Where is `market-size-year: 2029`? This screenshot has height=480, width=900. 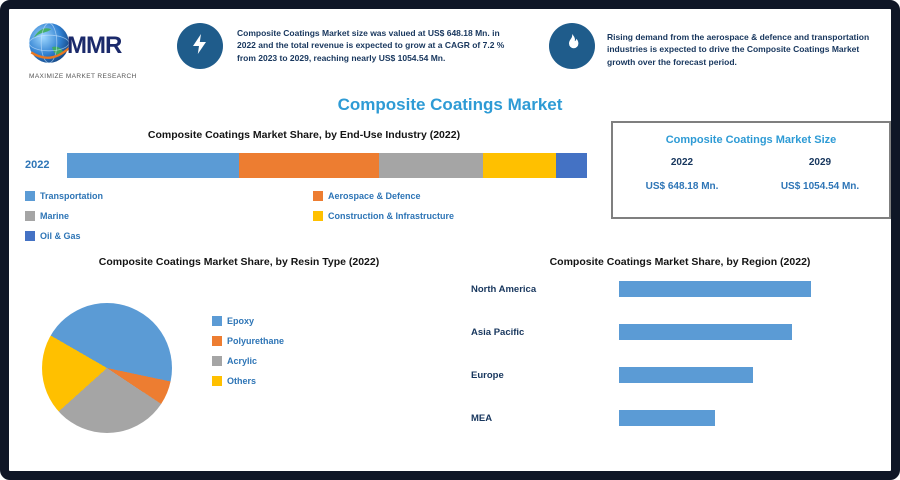
market-size-year: 2029 is located at coordinates (820, 162).